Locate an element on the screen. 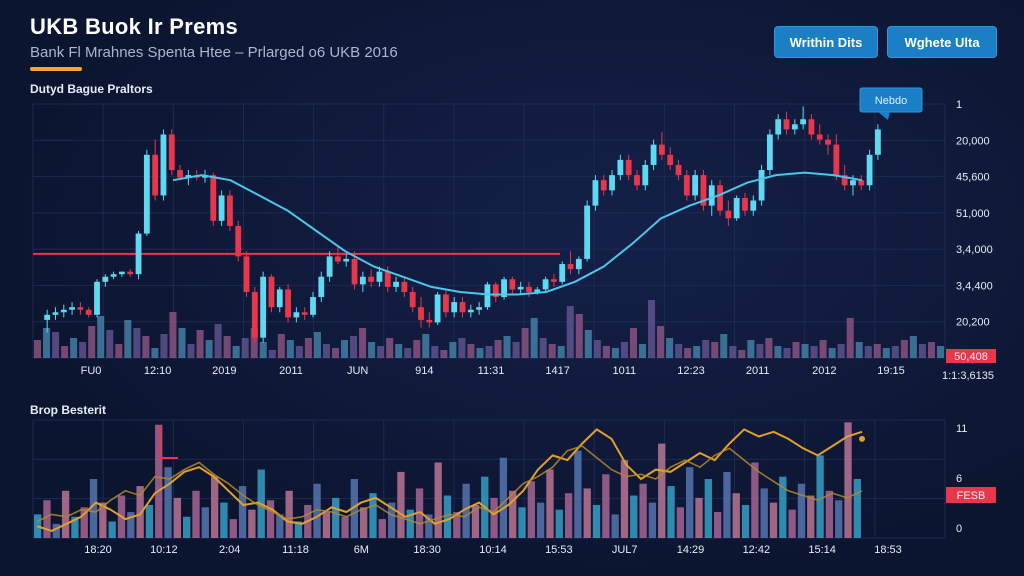 The height and width of the screenshot is (576, 1024). price-y-tick-label: 45,600 is located at coordinates (973, 178).